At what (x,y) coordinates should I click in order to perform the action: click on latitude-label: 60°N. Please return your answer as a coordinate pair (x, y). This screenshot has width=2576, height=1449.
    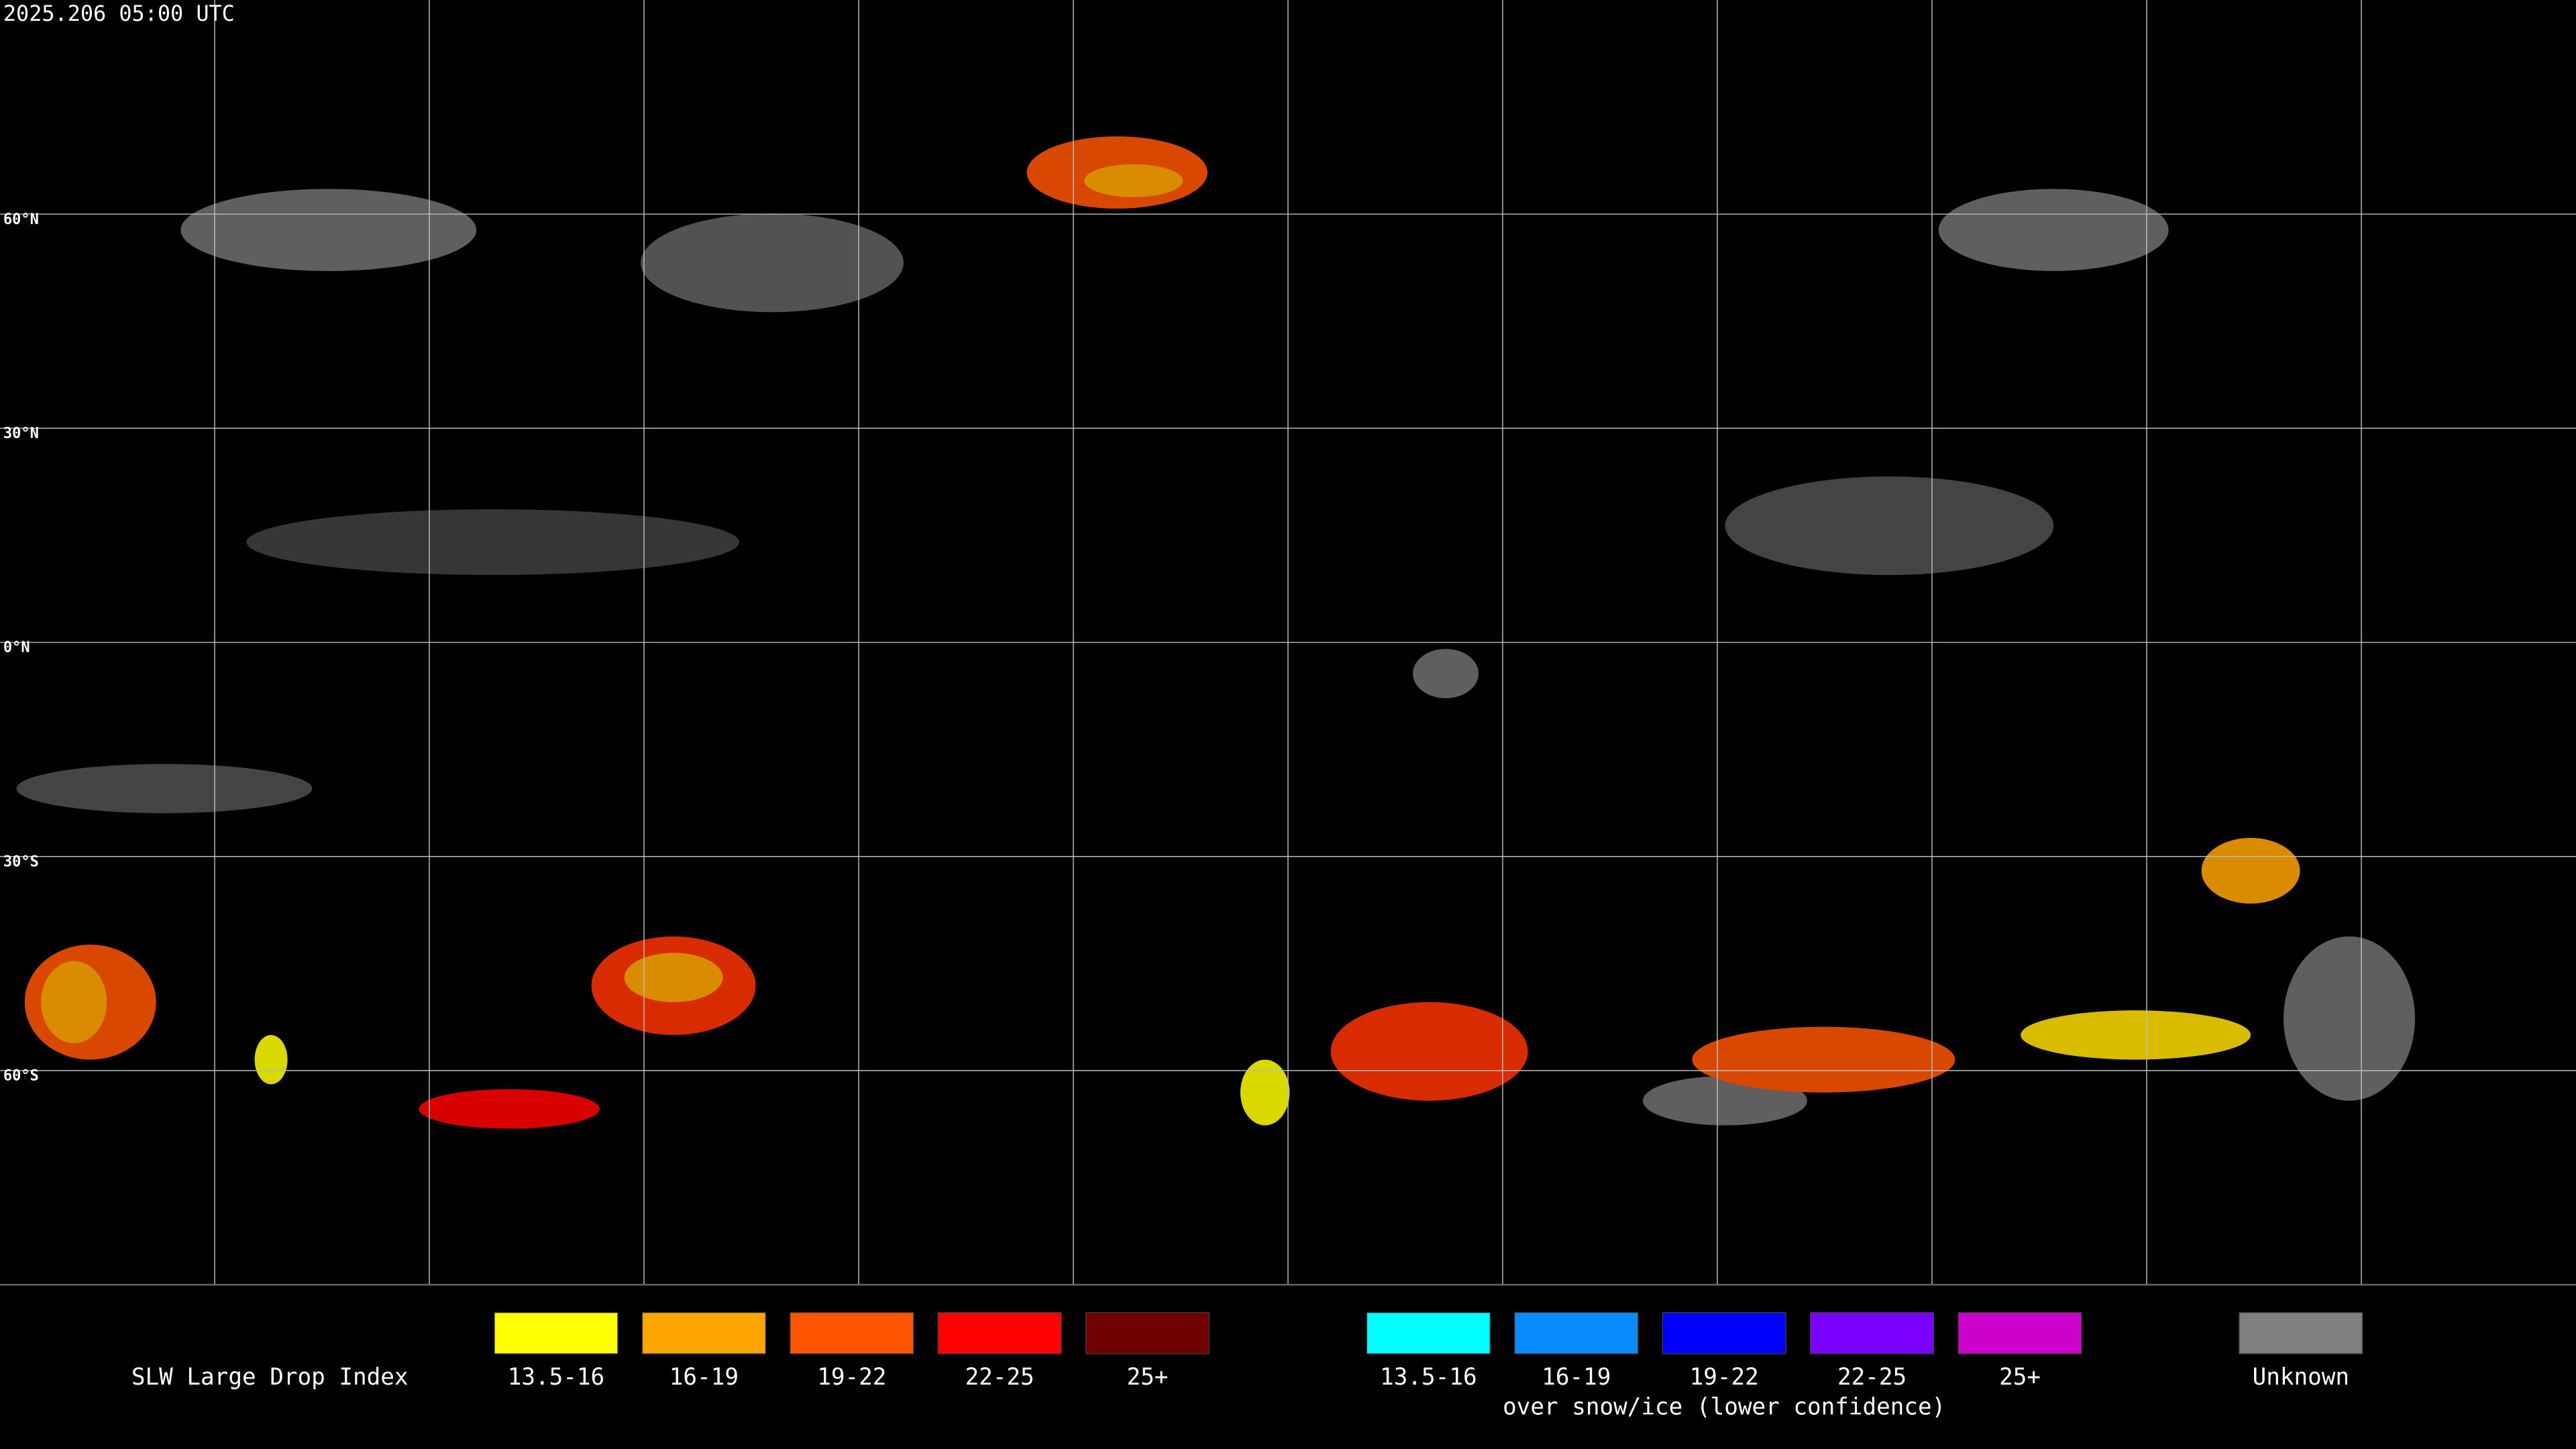
    Looking at the image, I should click on (21, 219).